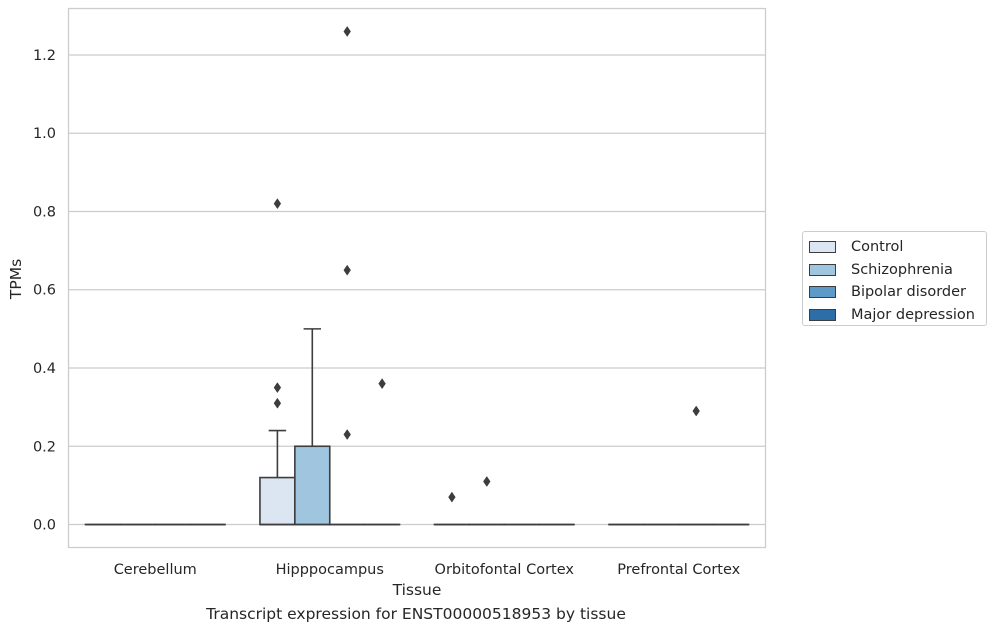  What do you see at coordinates (44, 134) in the screenshot?
I see `y-tick-label: 1.0` at bounding box center [44, 134].